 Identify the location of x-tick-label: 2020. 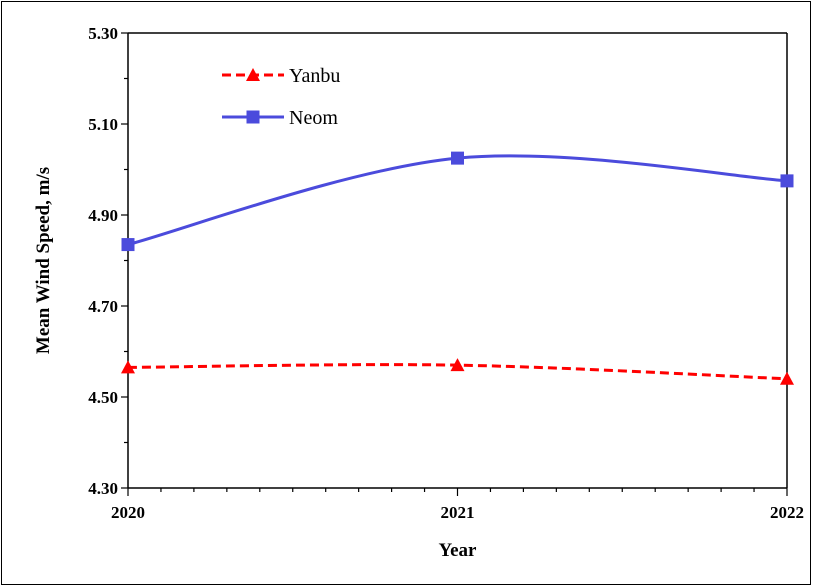
(128, 512).